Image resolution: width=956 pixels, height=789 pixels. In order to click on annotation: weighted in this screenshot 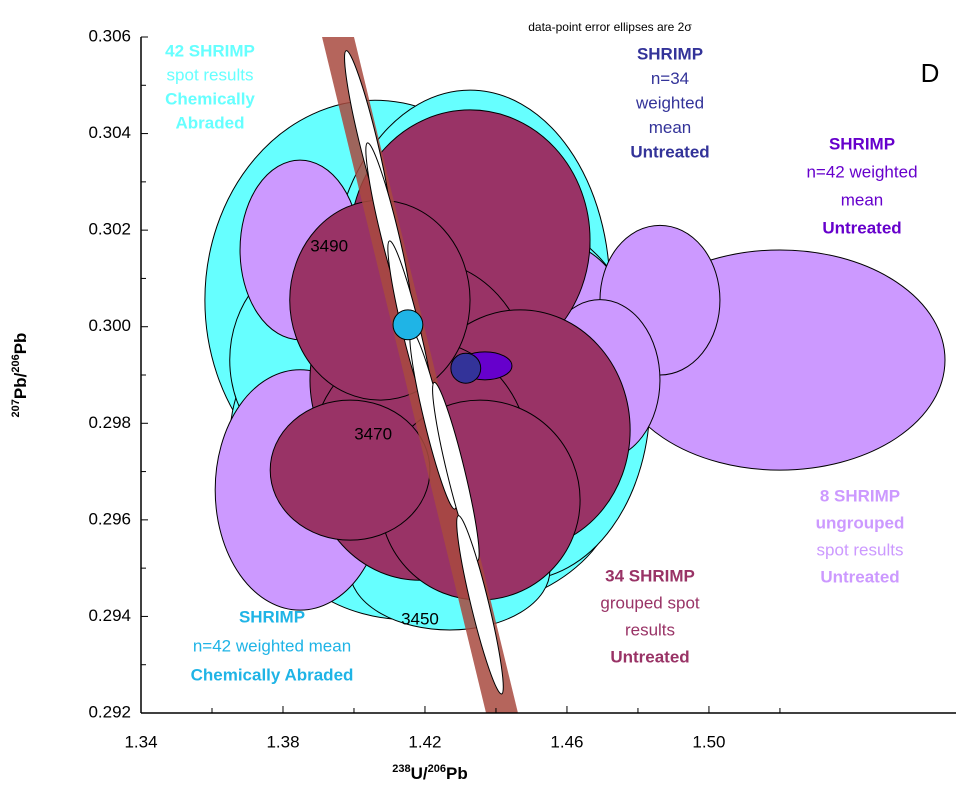, I will do `click(669, 102)`.